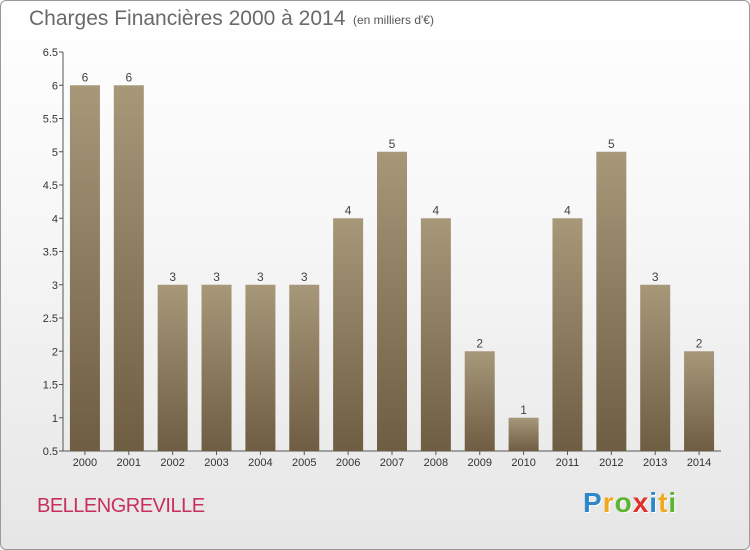 This screenshot has height=550, width=750. I want to click on data-label: 1, so click(523, 410).